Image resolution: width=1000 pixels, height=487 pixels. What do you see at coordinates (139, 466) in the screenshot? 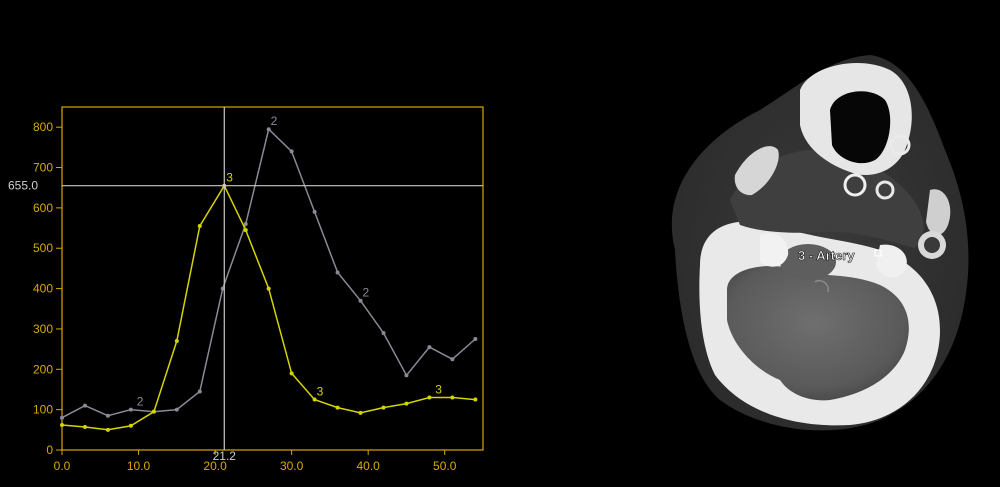
I see `x-tick-label: 10.0` at bounding box center [139, 466].